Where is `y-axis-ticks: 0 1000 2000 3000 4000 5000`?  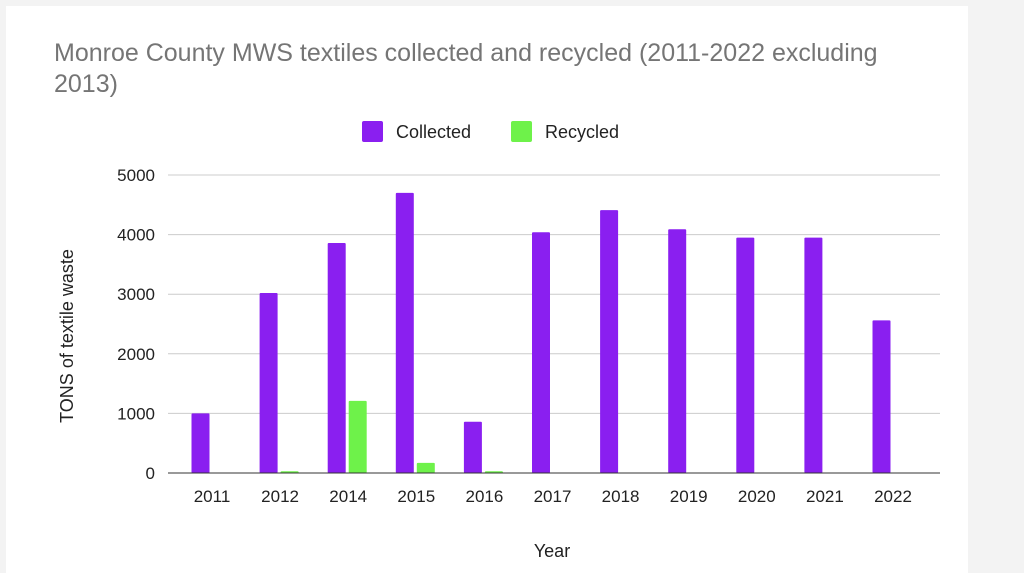
y-axis-ticks: 0 1000 2000 3000 4000 5000 is located at coordinates (136, 324).